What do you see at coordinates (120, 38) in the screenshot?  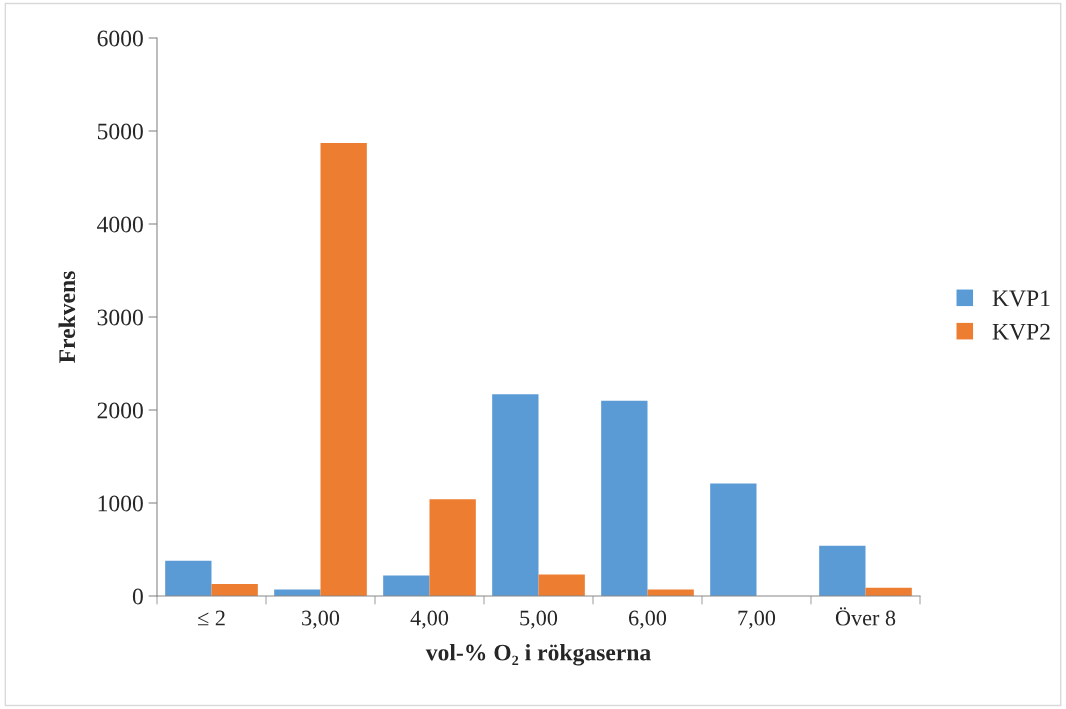 I see `y-tick-label: 6000` at bounding box center [120, 38].